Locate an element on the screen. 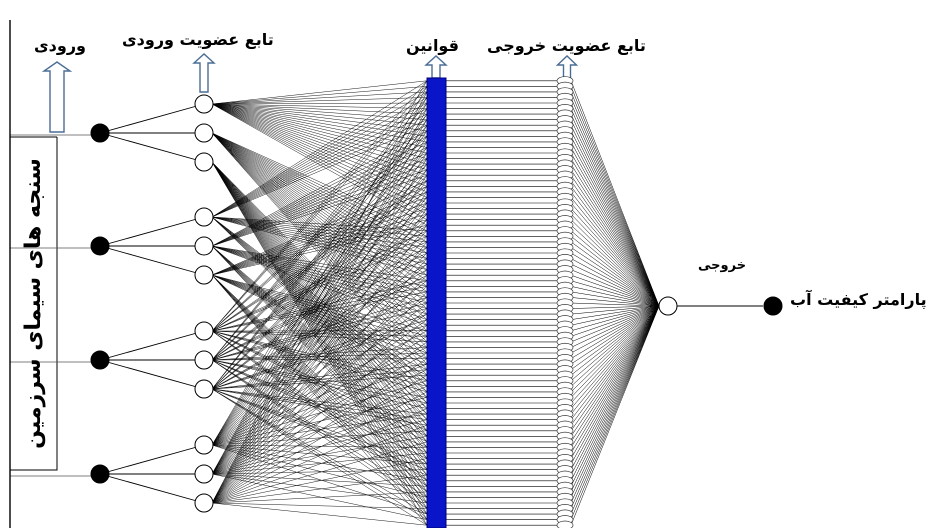 This screenshot has height=532, width=946. input-mf-arrow-icon is located at coordinates (204, 73).